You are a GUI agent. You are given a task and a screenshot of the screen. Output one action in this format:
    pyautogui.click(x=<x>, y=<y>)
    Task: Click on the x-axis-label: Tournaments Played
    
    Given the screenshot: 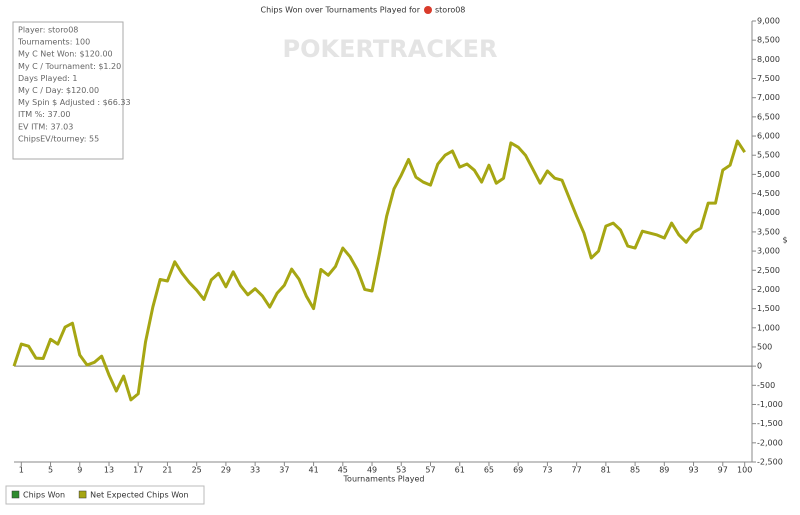 What is the action you would take?
    pyautogui.click(x=384, y=479)
    